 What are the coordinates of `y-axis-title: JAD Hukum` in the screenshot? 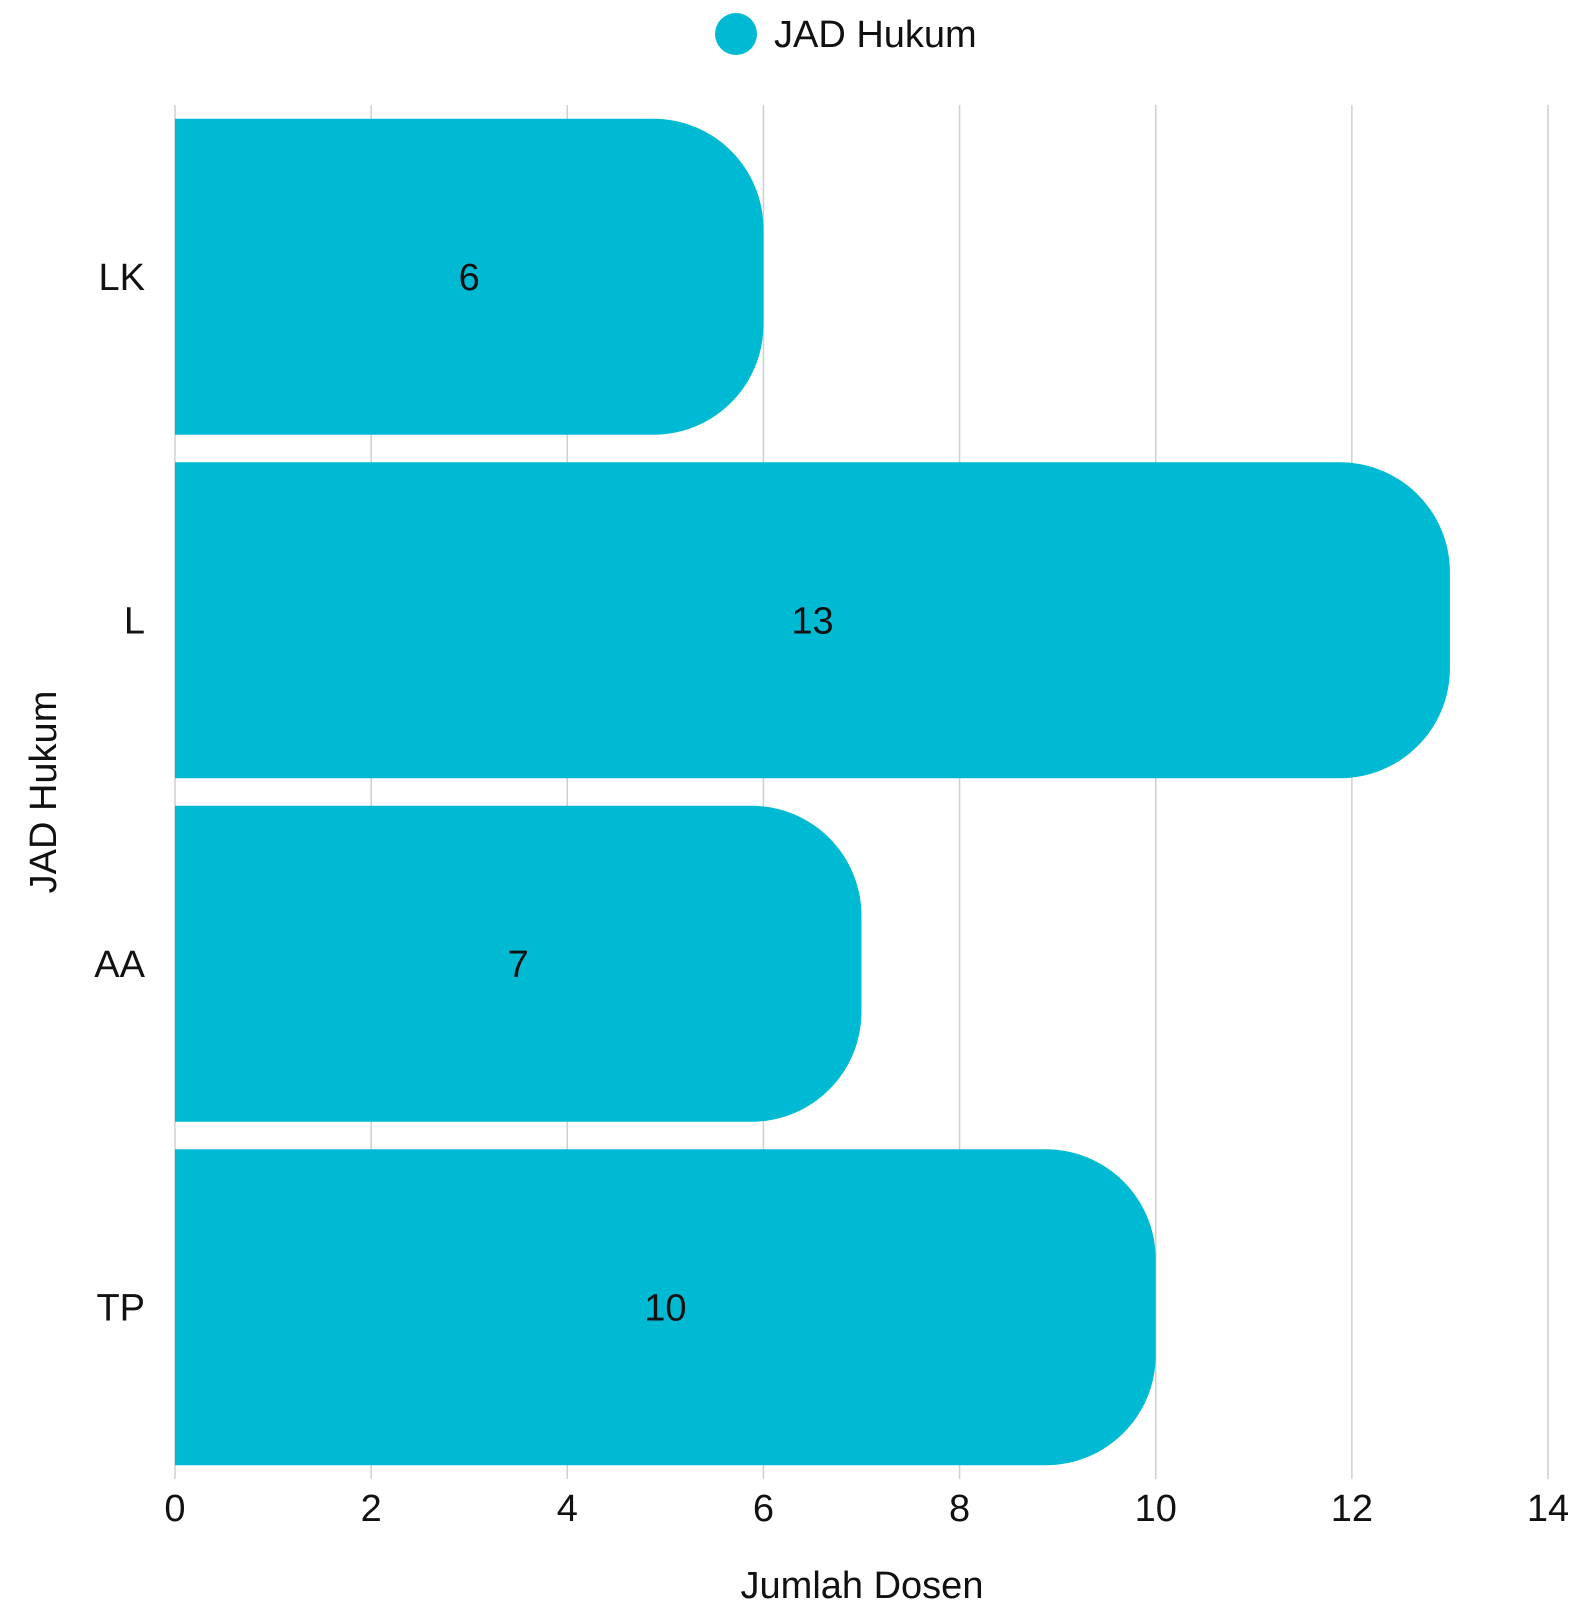 It's located at (44, 792).